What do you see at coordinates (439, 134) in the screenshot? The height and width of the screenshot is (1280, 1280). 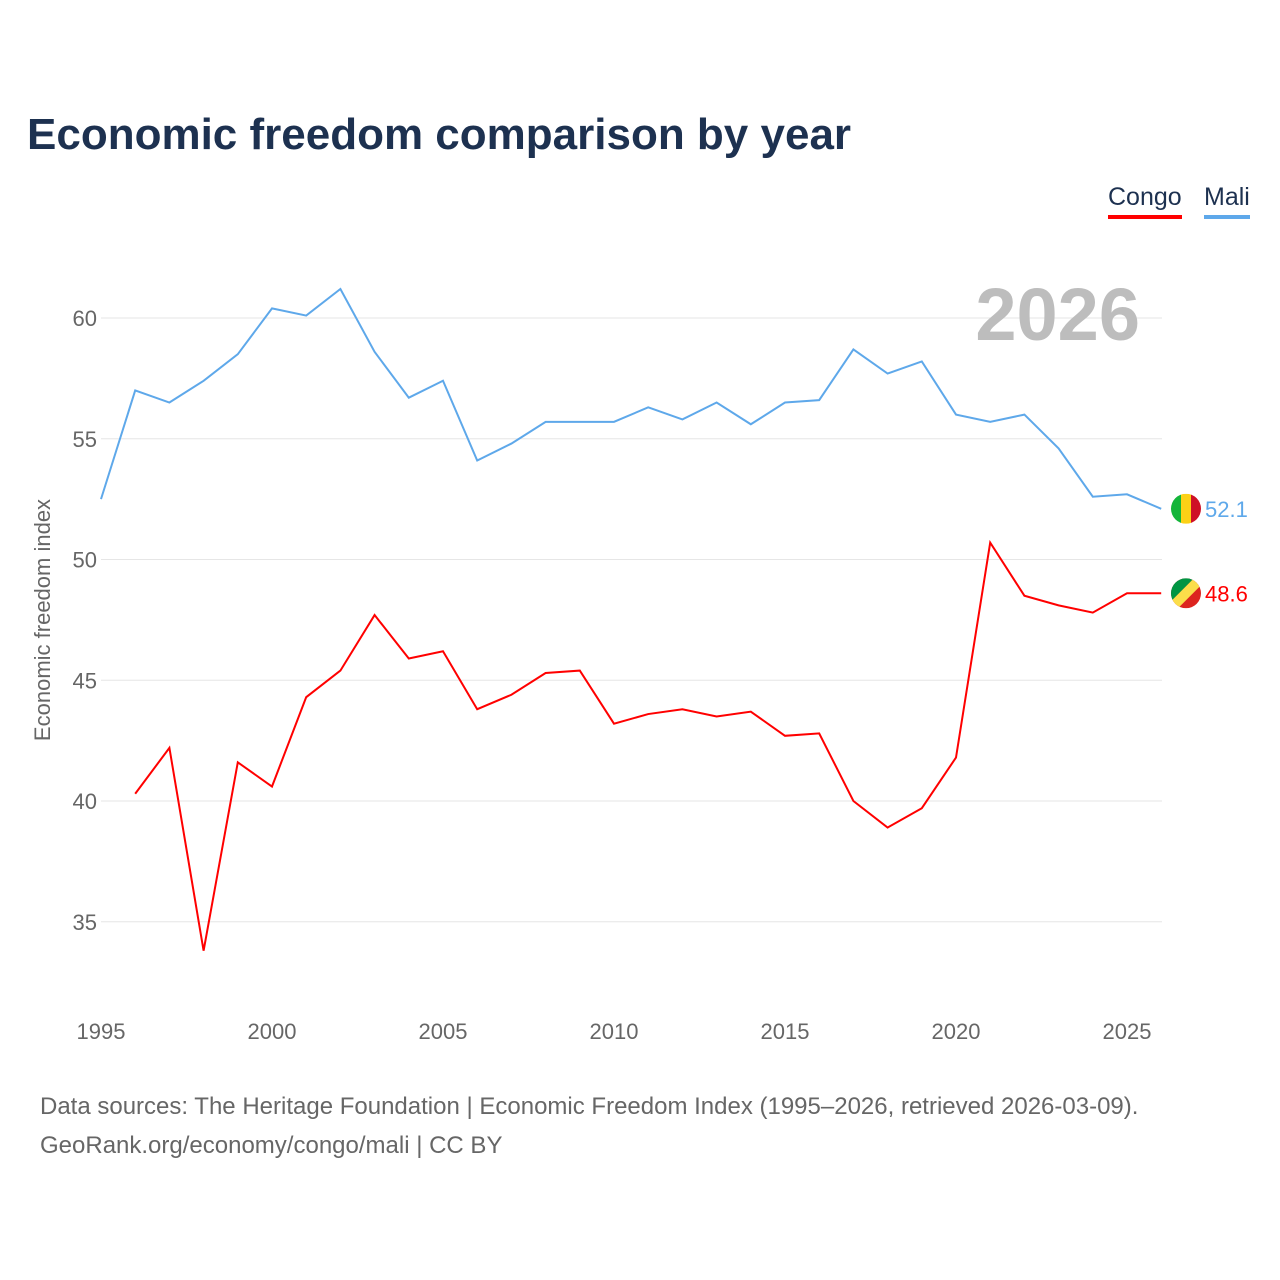 I see `chart-title: Economic freedom comparison by year` at bounding box center [439, 134].